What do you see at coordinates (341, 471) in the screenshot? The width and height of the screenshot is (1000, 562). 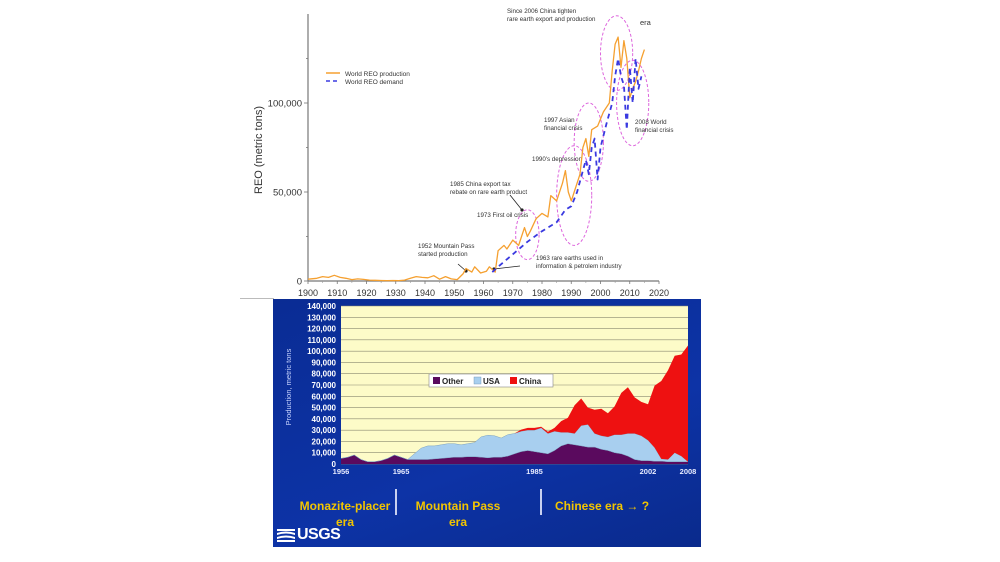 I see `bottom-x-tick-label: 1956` at bounding box center [341, 471].